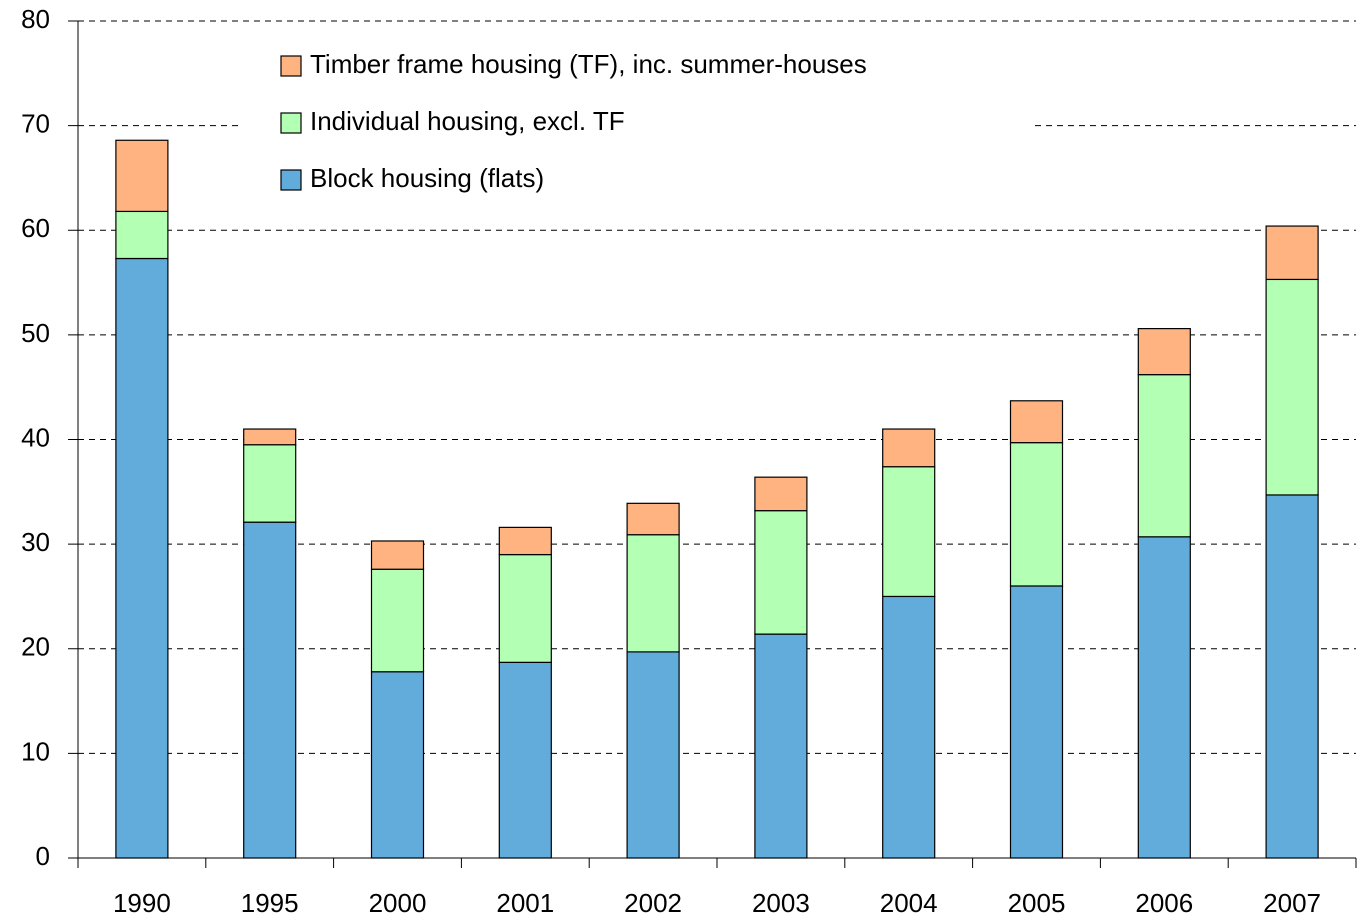 This screenshot has height=917, width=1357. I want to click on y-tick-label: 70, so click(35, 124).